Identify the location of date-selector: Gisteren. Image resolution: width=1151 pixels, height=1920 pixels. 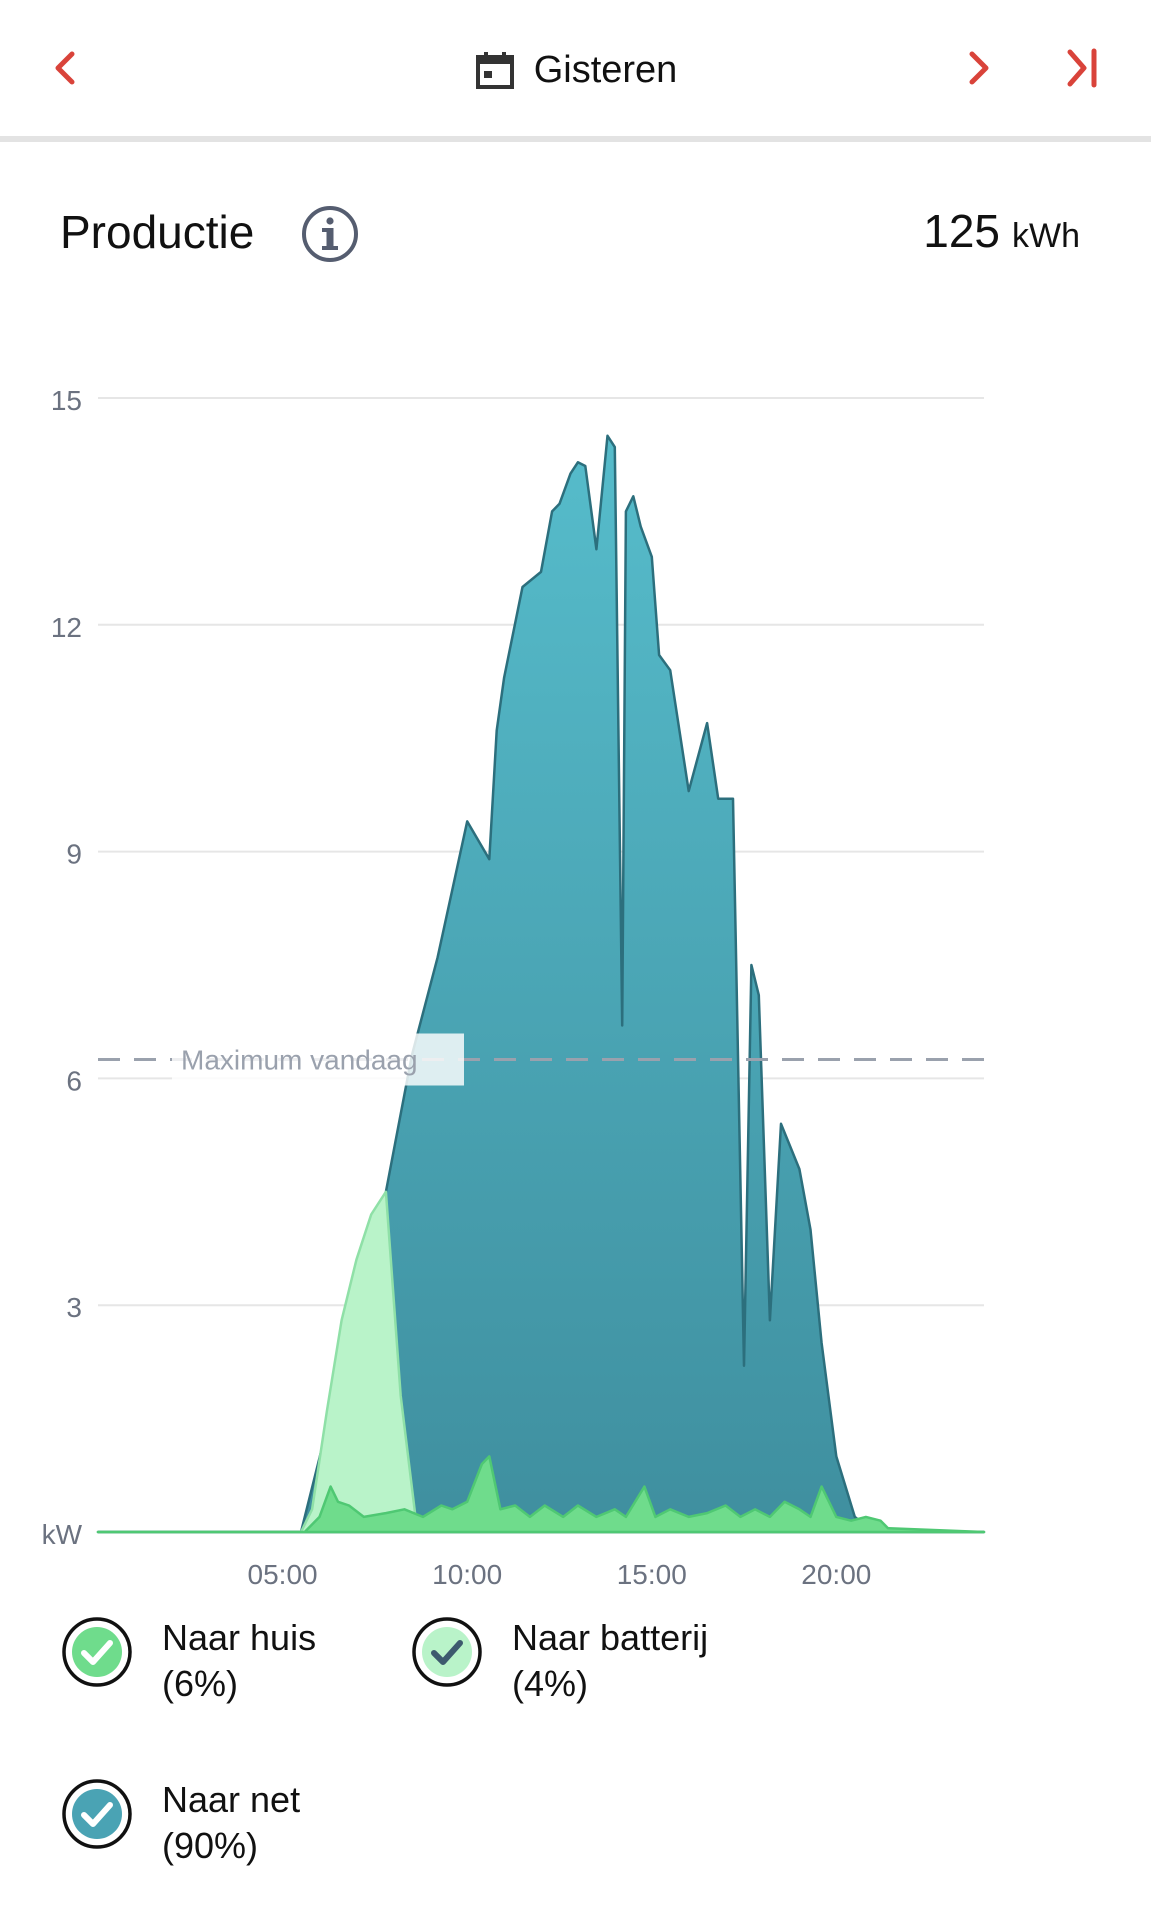
(575, 70).